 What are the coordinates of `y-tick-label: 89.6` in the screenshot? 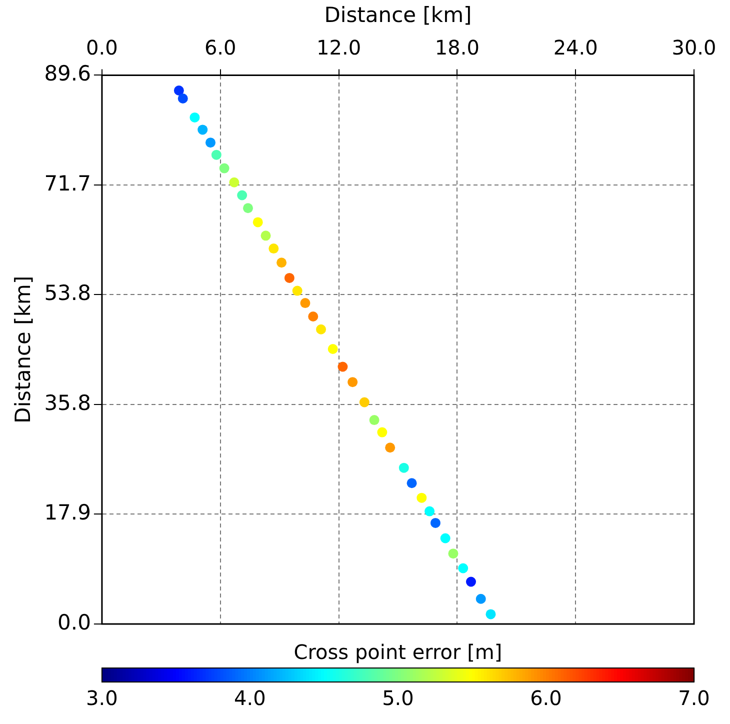 It's located at (67, 74).